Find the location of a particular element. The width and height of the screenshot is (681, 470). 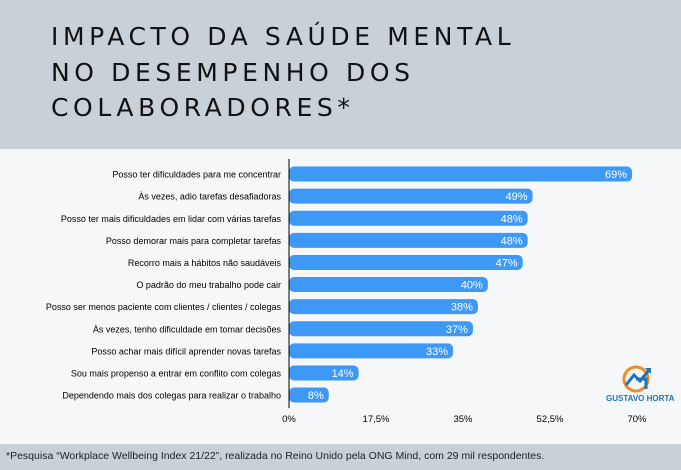

category-label: Às vezes, adio tarefas desafiadoras is located at coordinates (209, 197).